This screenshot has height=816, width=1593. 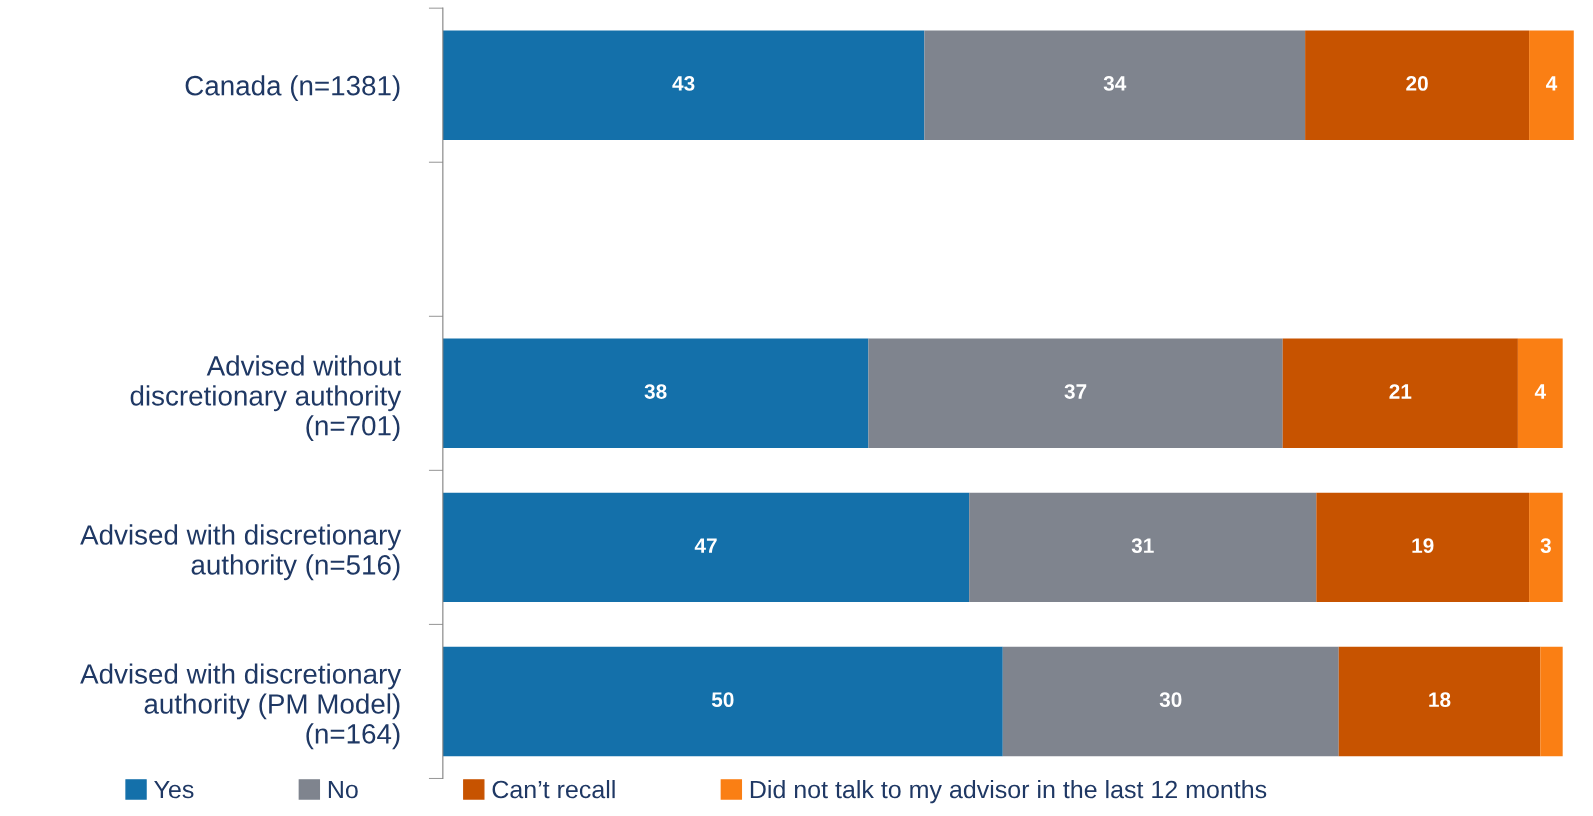 What do you see at coordinates (266, 398) in the screenshot?
I see `y-tick-label: Advised without discretionary authority (n=701)` at bounding box center [266, 398].